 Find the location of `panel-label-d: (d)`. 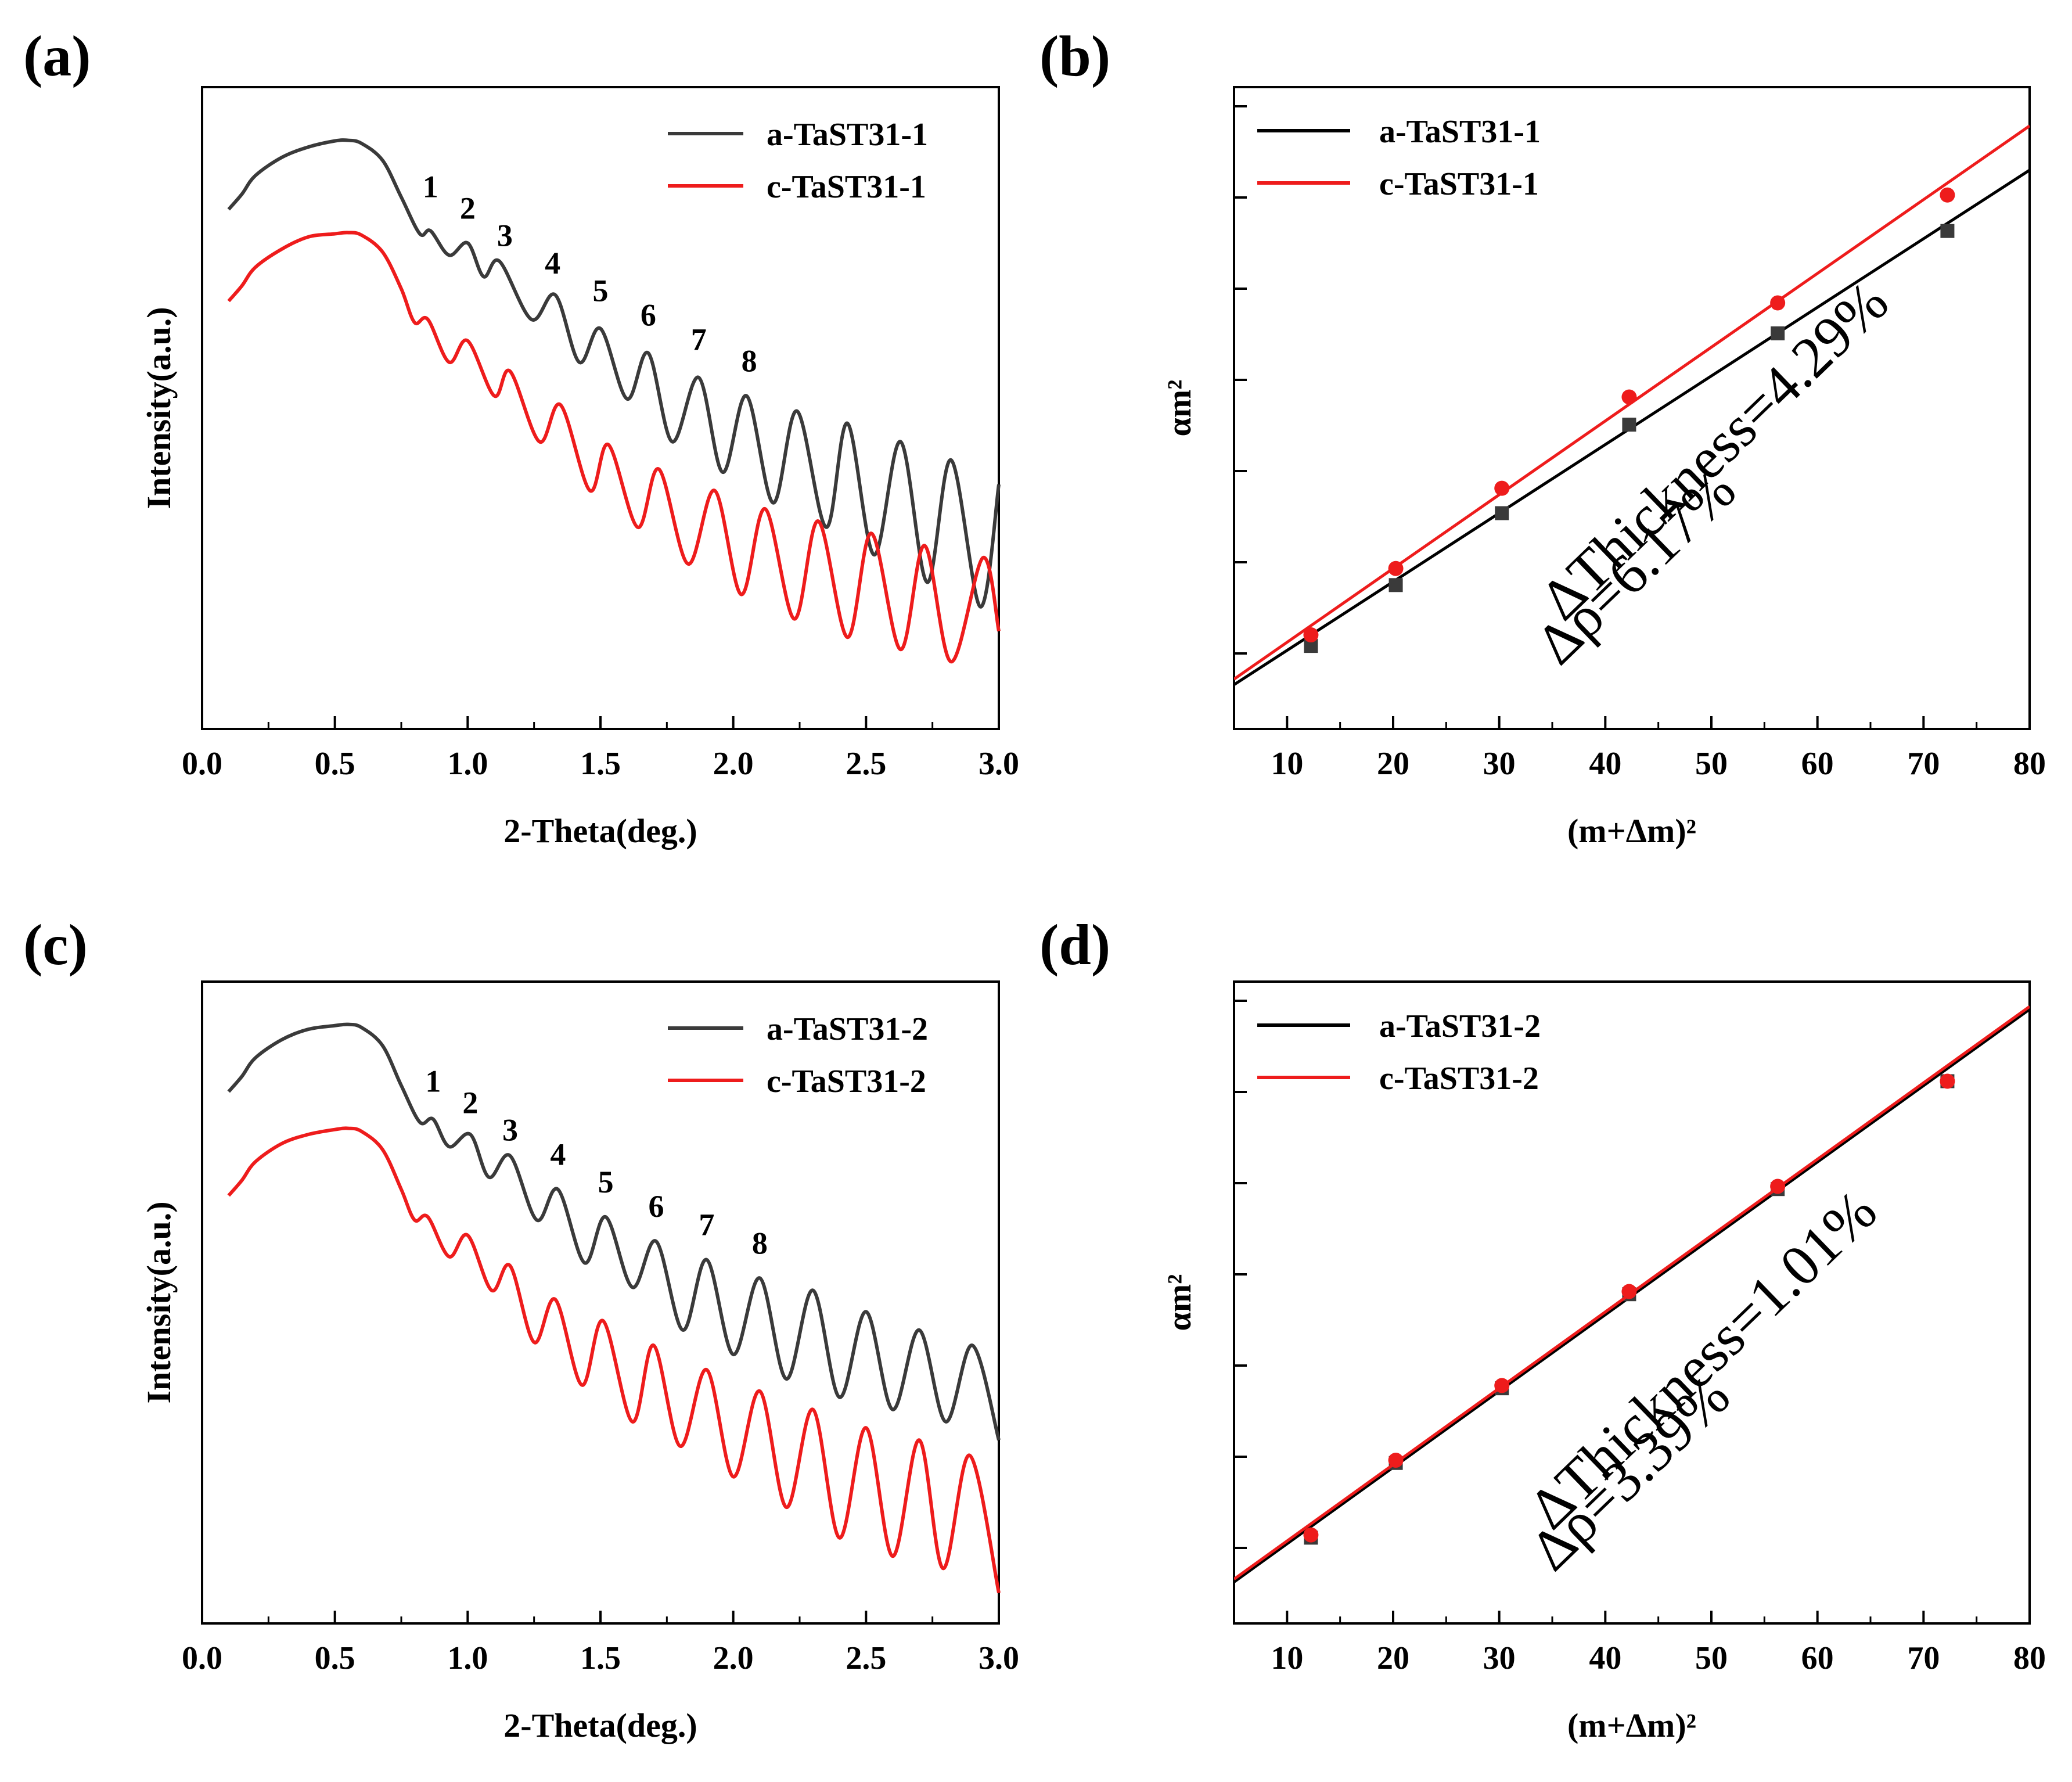

panel-label-d: (d) is located at coordinates (1074, 944).